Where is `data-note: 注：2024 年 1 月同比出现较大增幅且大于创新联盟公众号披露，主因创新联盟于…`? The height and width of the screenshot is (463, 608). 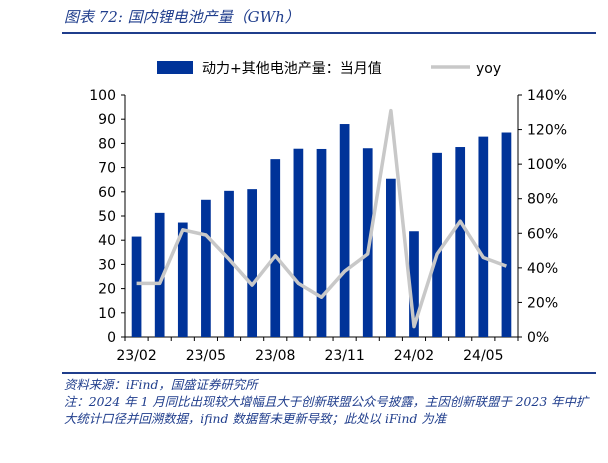
data-note: 注：2024 年 1 月同比出现较大增幅且大于创新联盟公众号披露，主因创新联盟于… is located at coordinates (326, 410).